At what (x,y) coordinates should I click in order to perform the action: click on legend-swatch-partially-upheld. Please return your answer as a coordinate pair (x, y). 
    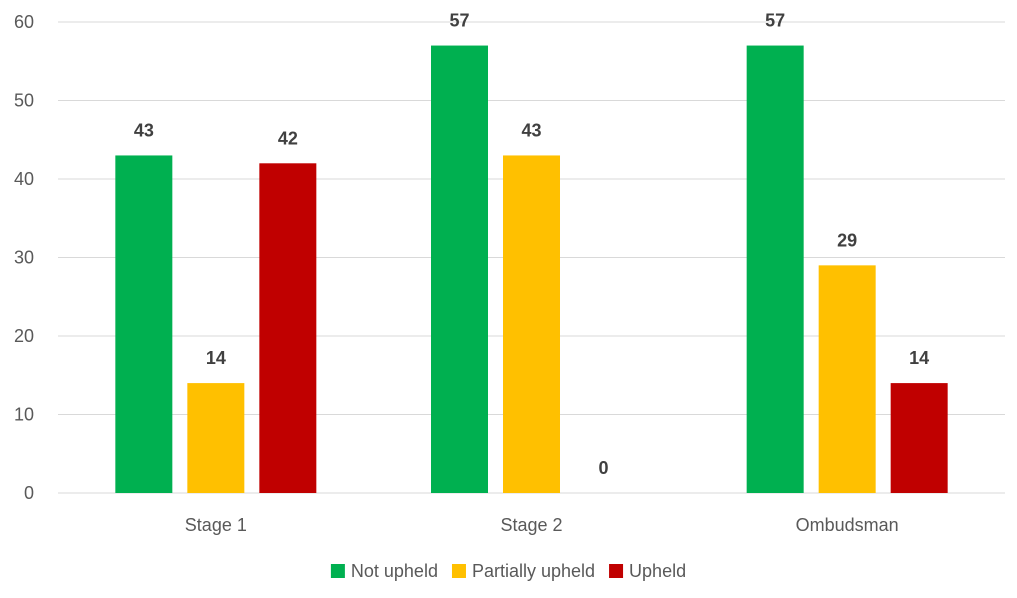
    Looking at the image, I should click on (458, 571).